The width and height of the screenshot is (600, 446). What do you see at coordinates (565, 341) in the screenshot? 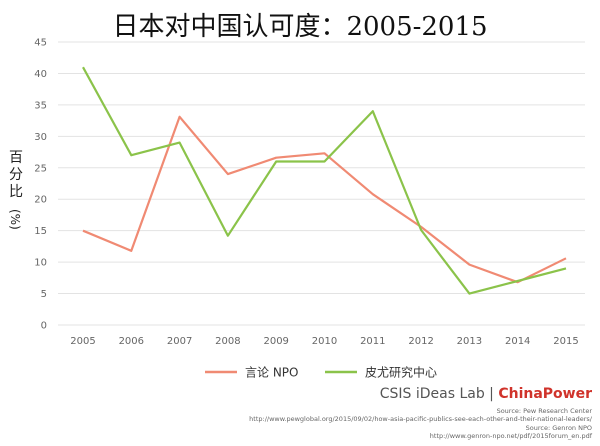
I see `x-tick-label: 2015` at bounding box center [565, 341].